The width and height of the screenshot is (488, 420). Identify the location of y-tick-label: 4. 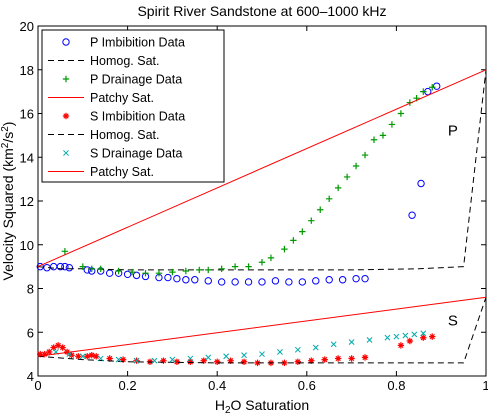
(30, 376).